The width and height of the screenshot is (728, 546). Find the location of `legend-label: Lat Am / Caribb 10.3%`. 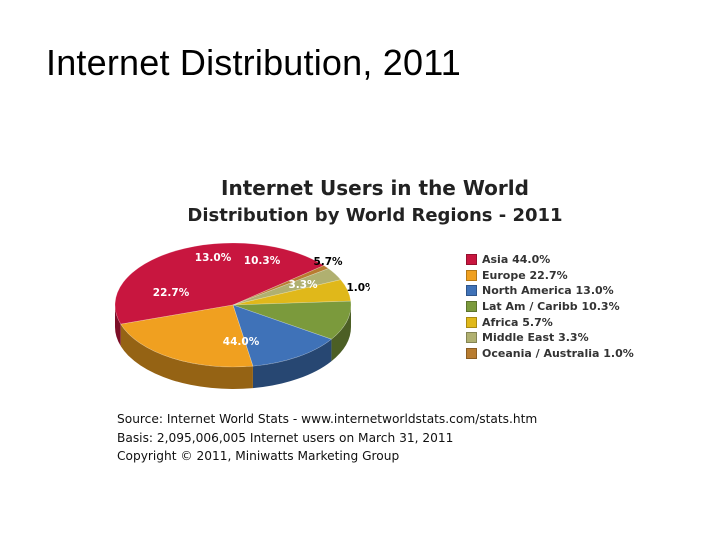

legend-label: Lat Am / Caribb 10.3% is located at coordinates (551, 307).